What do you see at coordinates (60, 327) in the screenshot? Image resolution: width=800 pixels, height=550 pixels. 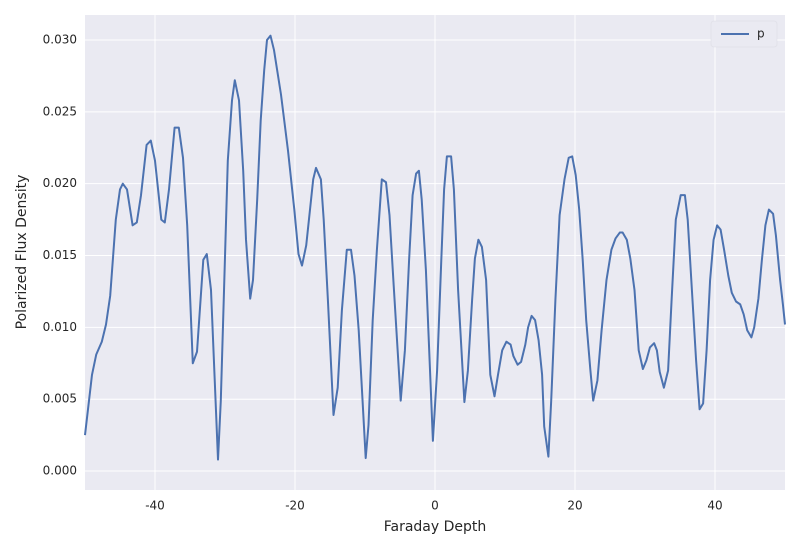 I see `y-tick-label: 0.010` at bounding box center [60, 327].